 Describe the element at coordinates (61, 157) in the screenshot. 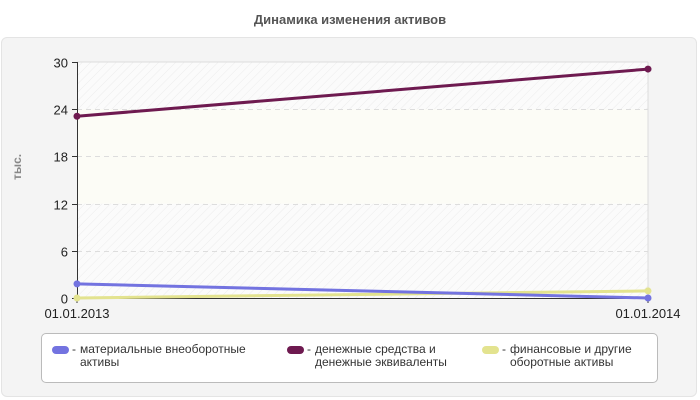

I see `y-tick-label: 18` at that location.